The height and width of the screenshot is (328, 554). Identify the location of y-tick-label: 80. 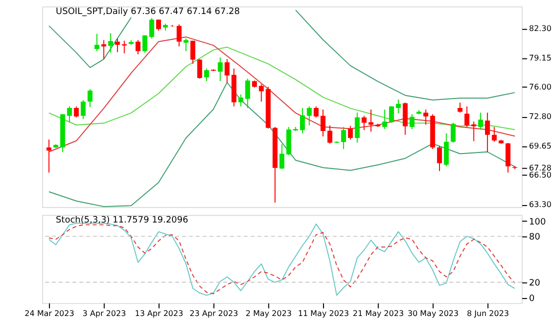
(535, 237).